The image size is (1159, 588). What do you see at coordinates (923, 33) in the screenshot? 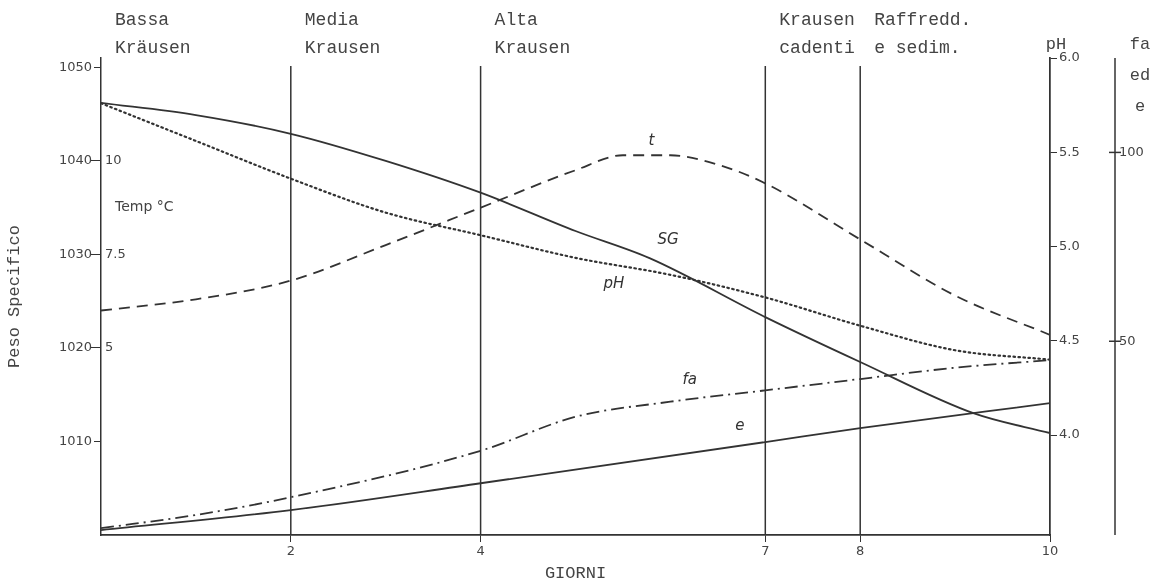
I see `text: Raffredd. e sedim.` at bounding box center [923, 33].